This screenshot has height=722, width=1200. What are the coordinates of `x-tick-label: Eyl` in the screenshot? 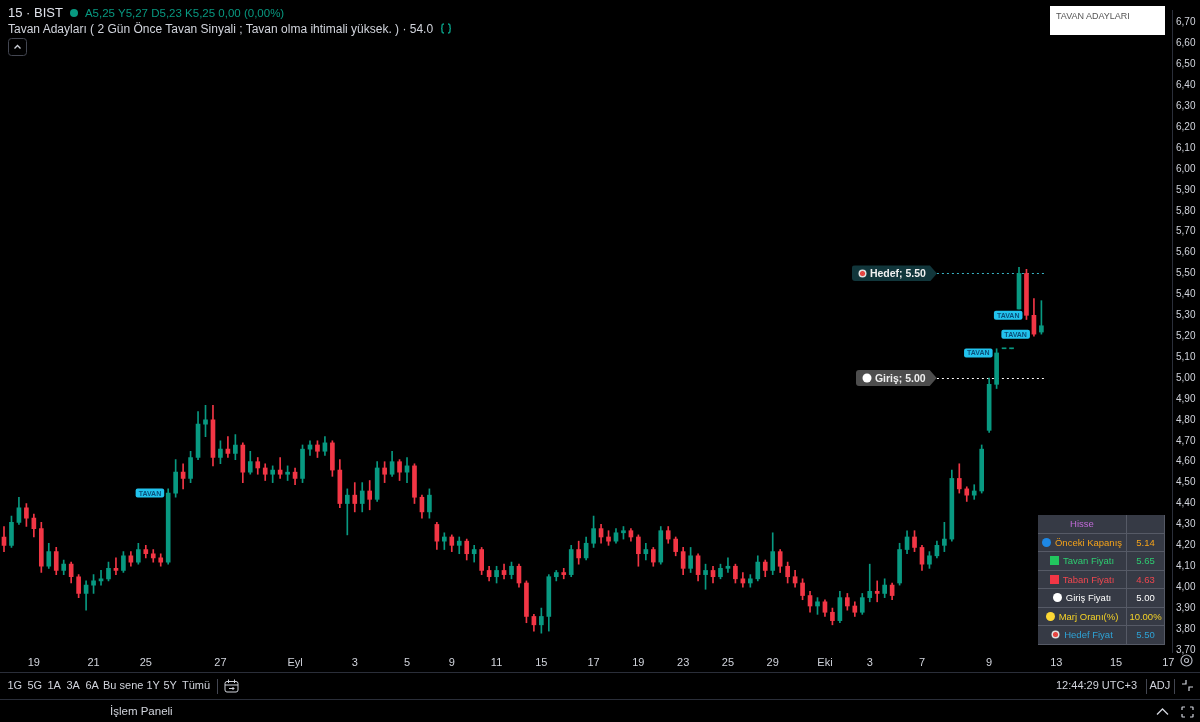 It's located at (295, 661).